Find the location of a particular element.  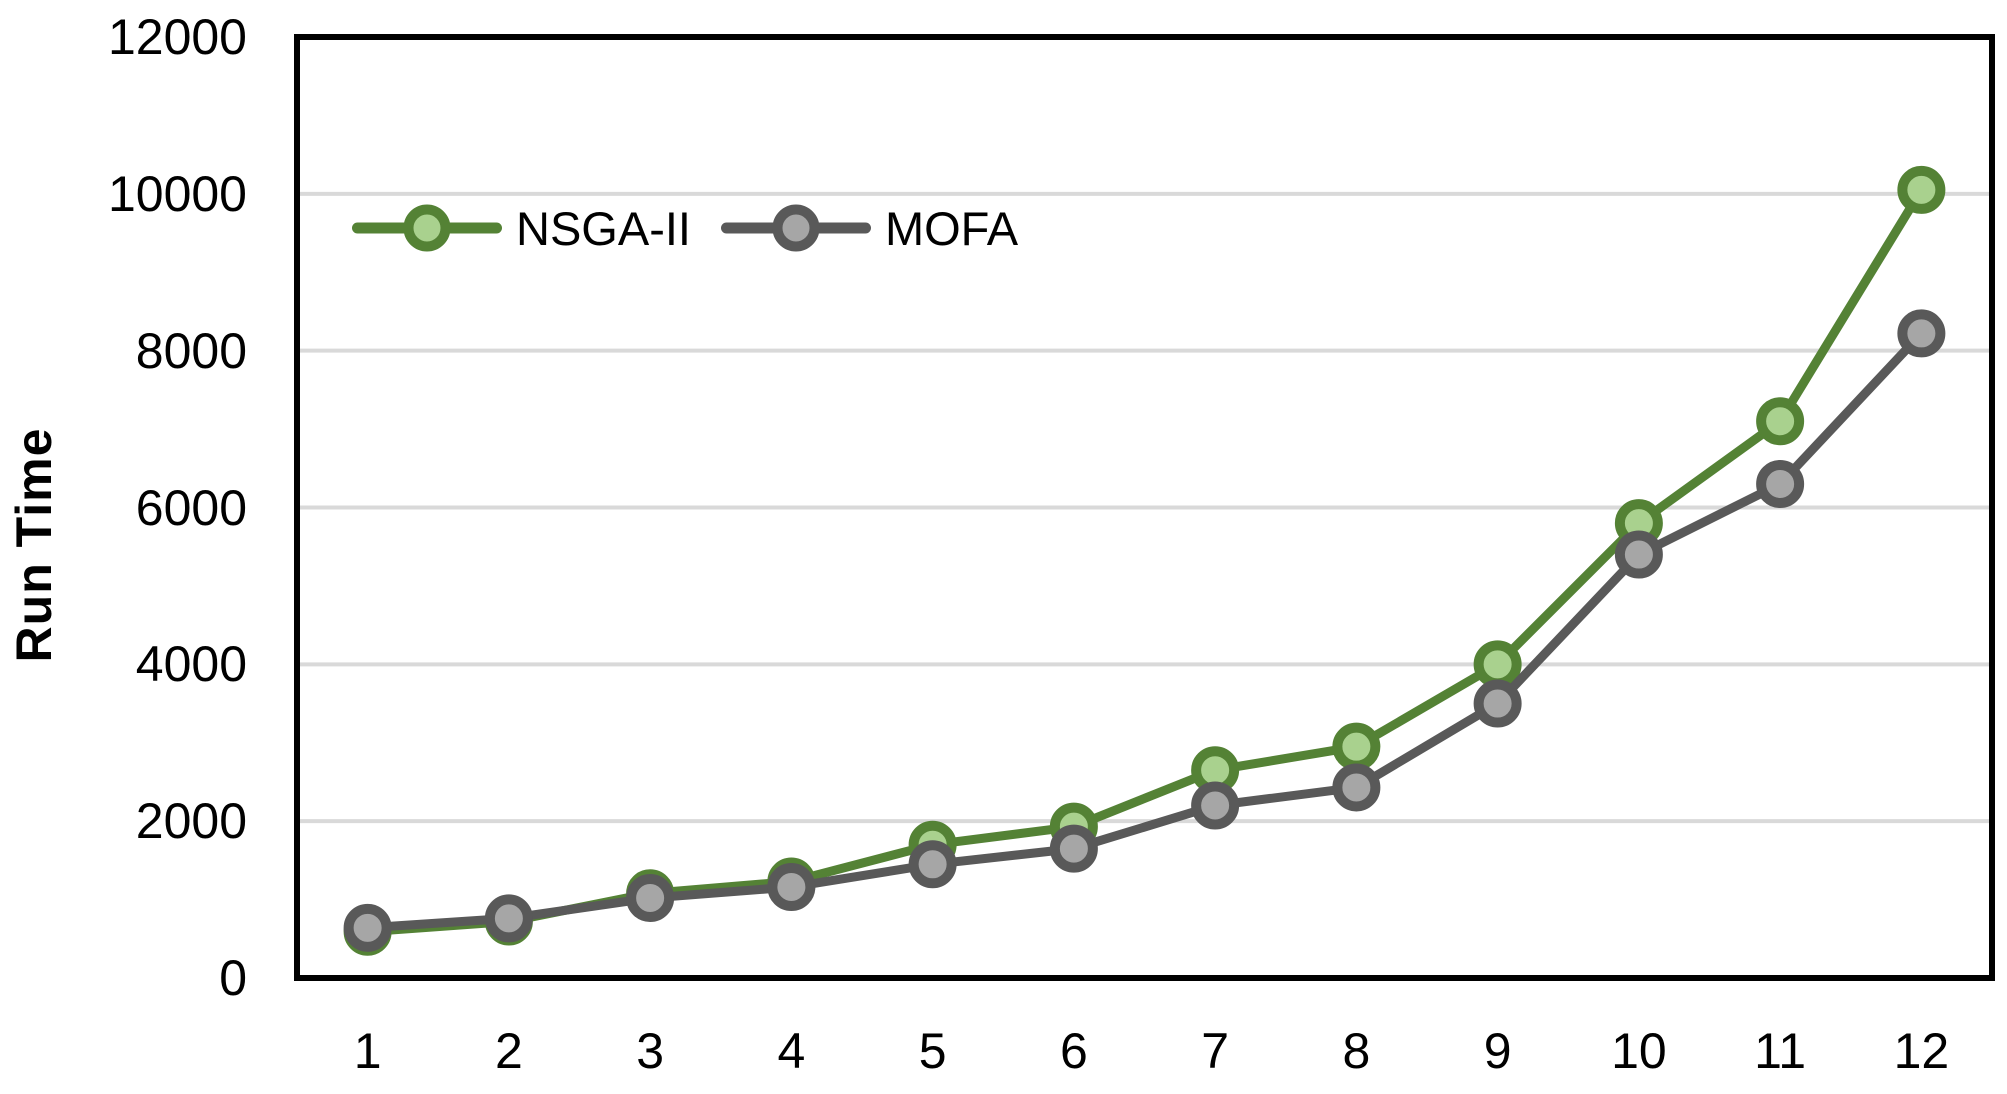

x-tick-label: 6 is located at coordinates (1073, 1051).